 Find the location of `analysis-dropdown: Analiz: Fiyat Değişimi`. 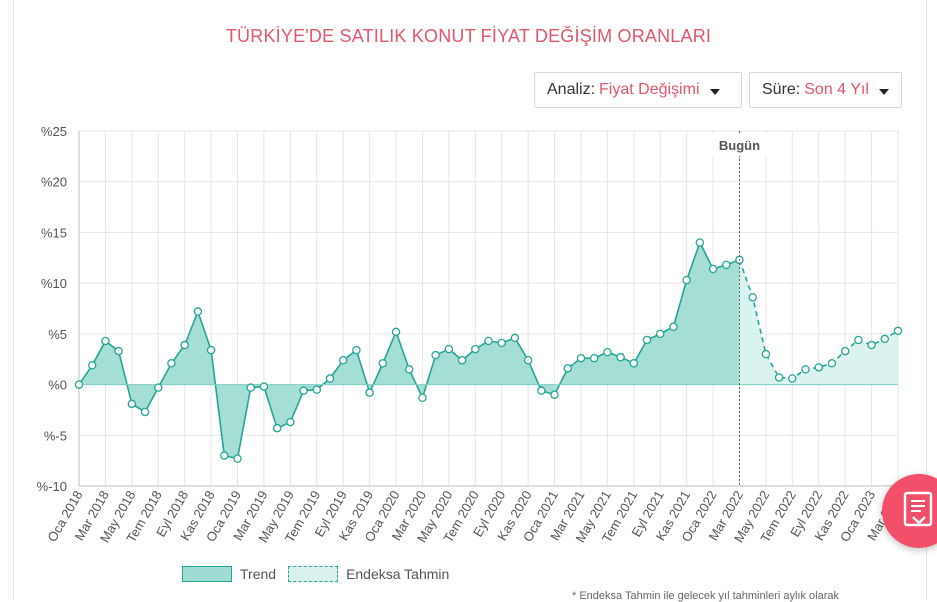

analysis-dropdown: Analiz: Fiyat Değişimi is located at coordinates (638, 90).